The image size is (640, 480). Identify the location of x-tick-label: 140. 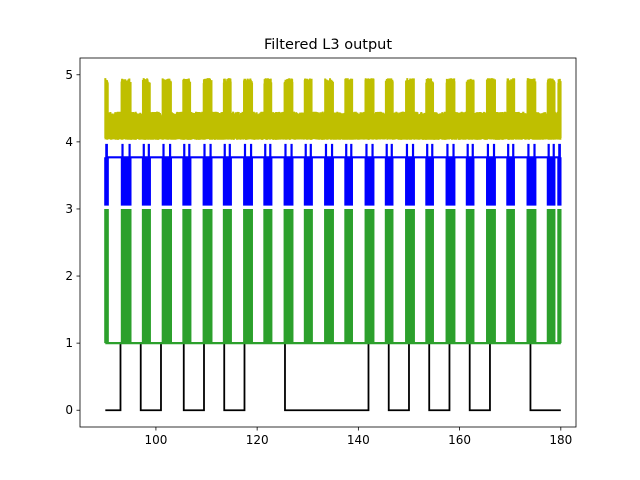
(358, 440).